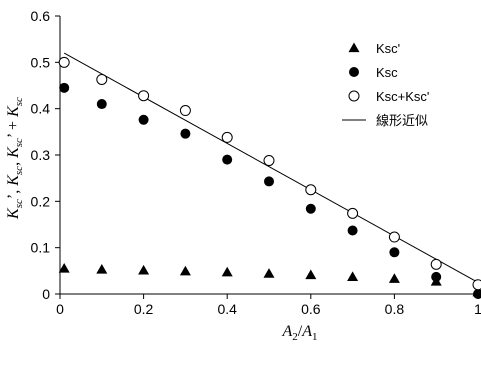  Describe the element at coordinates (41, 109) in the screenshot. I see `y-tick-label: 0.4` at that location.